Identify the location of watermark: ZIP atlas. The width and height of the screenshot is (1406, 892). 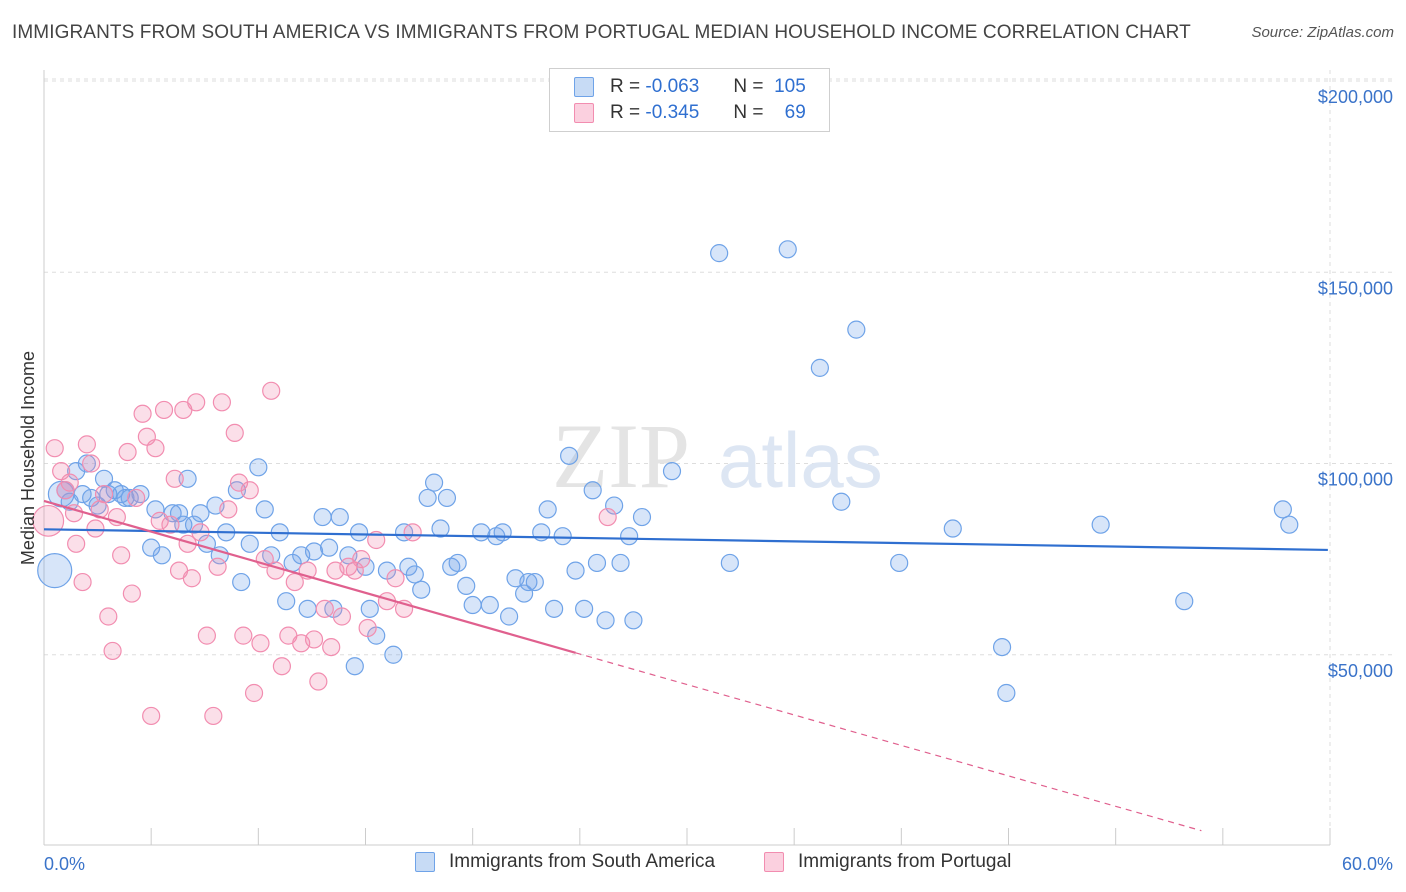
(717, 456).